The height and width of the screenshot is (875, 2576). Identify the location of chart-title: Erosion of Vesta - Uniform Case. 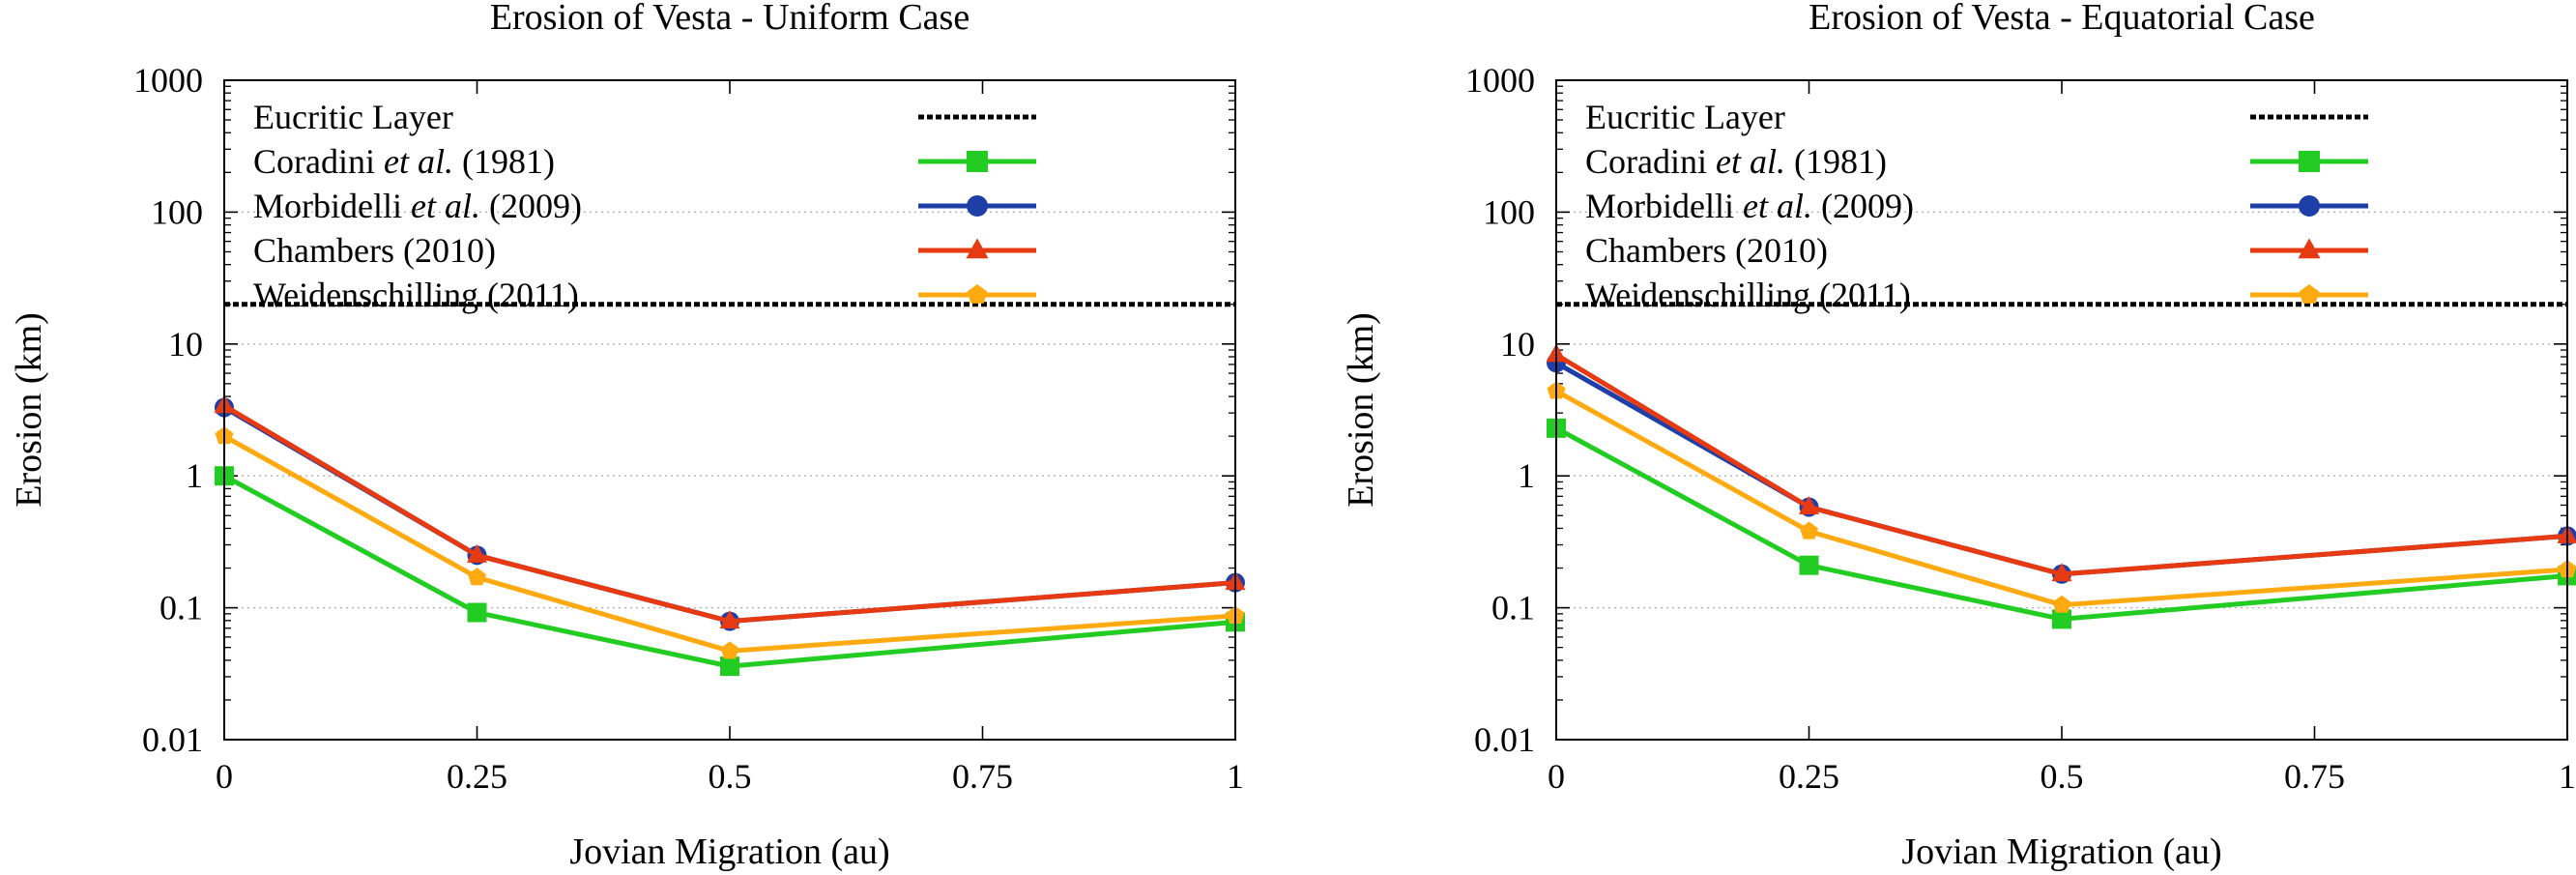
(730, 19).